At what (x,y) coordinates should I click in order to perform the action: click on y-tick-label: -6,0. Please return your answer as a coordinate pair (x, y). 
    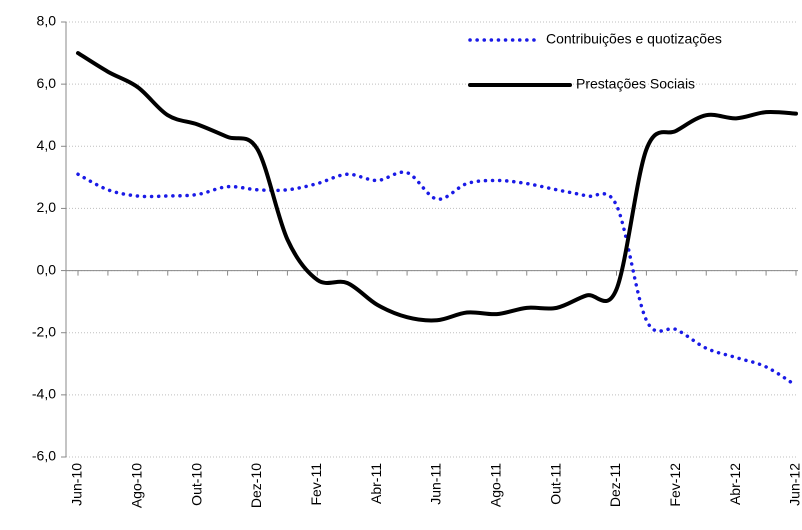
    Looking at the image, I should click on (44, 456).